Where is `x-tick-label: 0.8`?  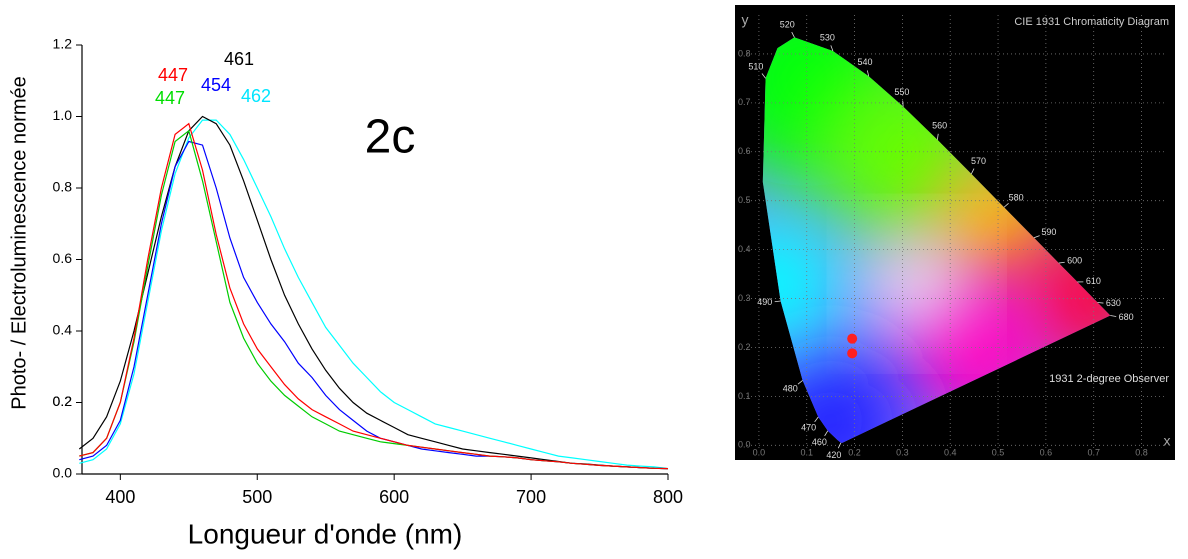
x-tick-label: 0.8 is located at coordinates (1141, 452).